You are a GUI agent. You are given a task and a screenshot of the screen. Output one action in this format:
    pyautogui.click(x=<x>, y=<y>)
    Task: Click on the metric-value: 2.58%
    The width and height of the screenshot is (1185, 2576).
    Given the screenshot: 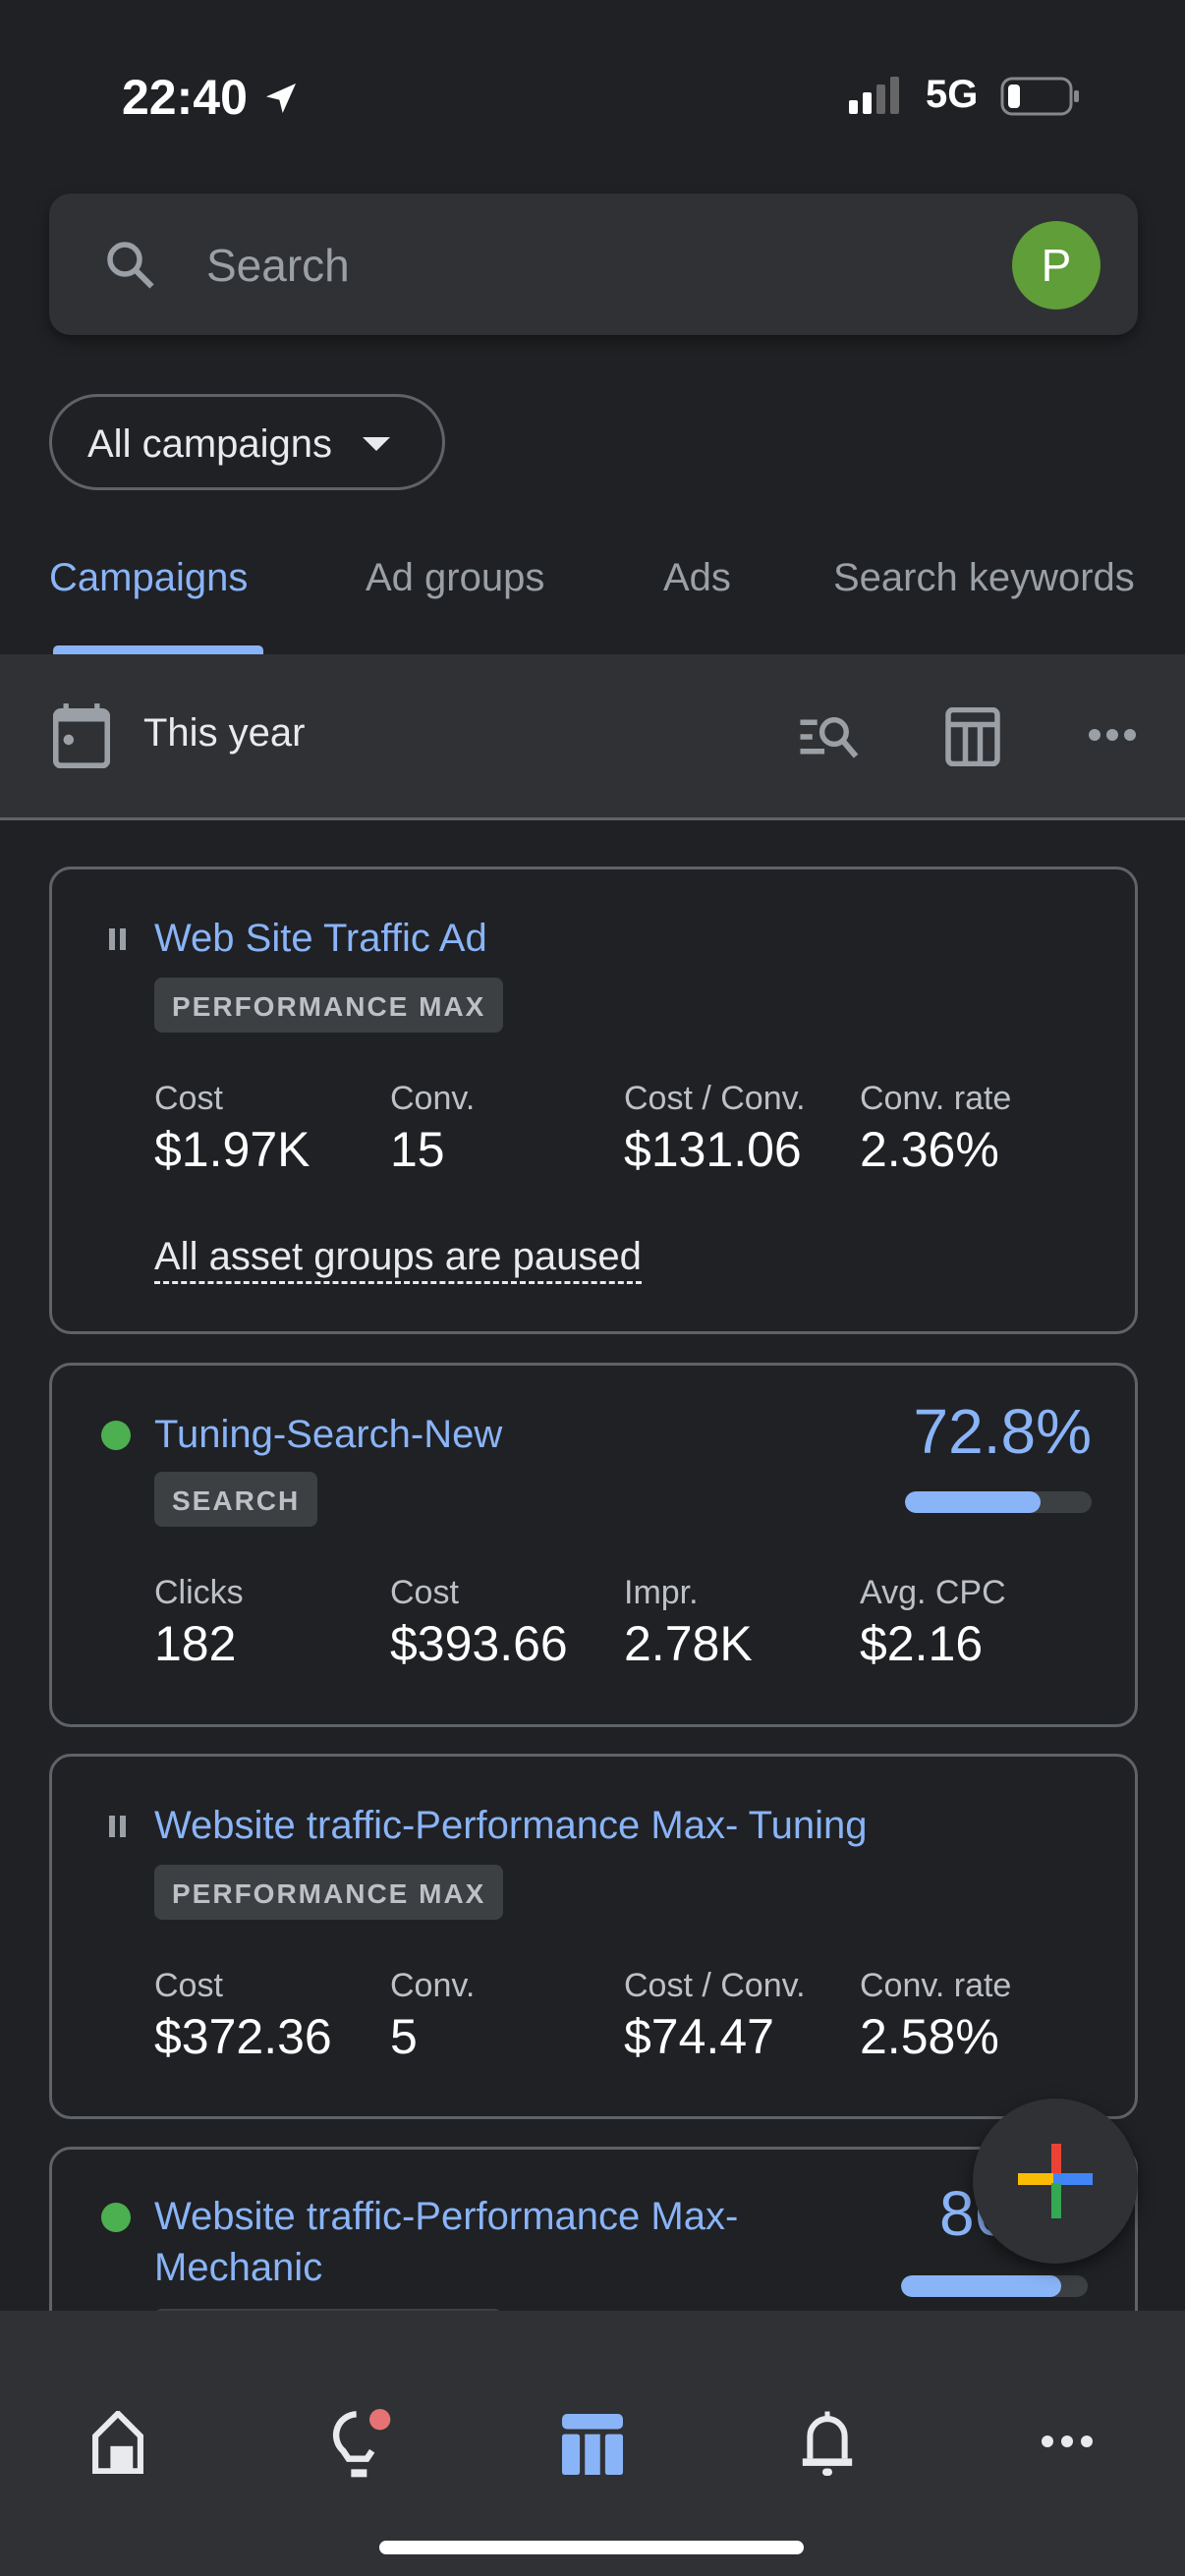 What is the action you would take?
    pyautogui.click(x=930, y=2036)
    